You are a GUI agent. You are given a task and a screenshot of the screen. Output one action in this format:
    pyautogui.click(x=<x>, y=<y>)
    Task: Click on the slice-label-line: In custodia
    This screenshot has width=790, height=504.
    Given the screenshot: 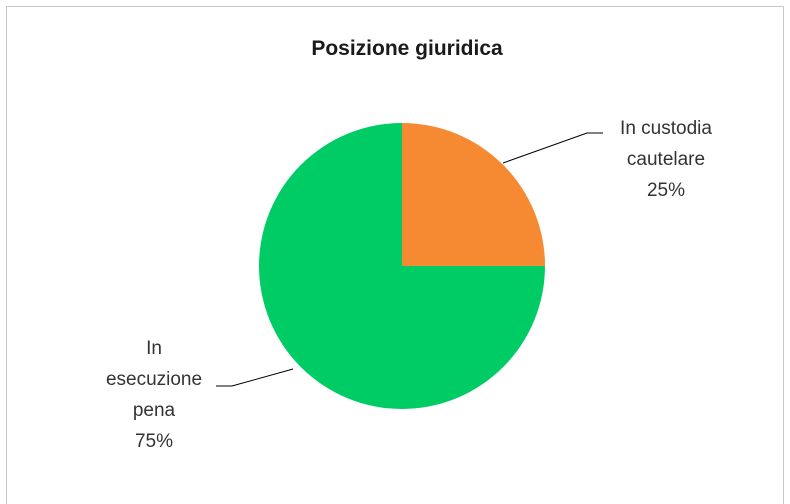 What is the action you would take?
    pyautogui.click(x=666, y=128)
    